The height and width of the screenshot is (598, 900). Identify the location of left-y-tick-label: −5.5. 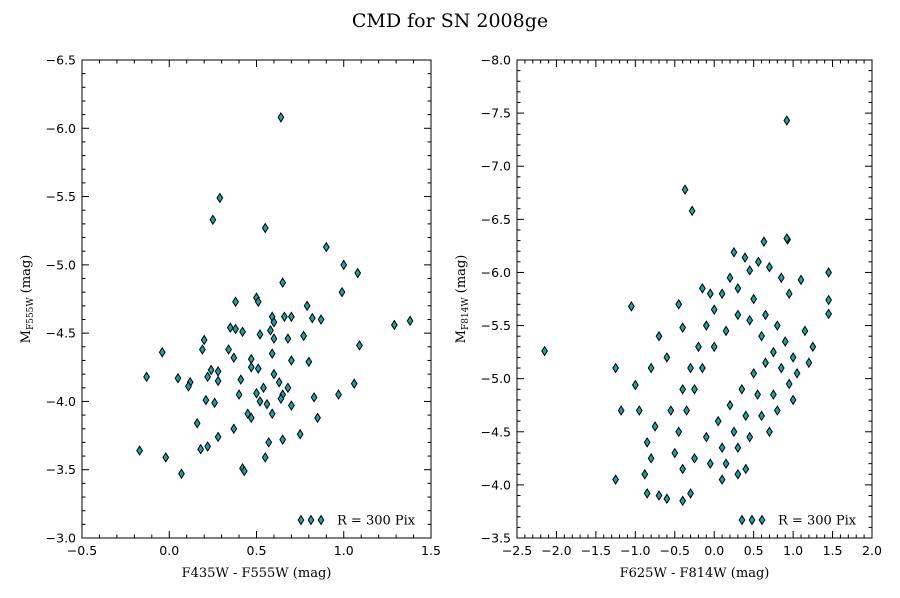
(61, 196).